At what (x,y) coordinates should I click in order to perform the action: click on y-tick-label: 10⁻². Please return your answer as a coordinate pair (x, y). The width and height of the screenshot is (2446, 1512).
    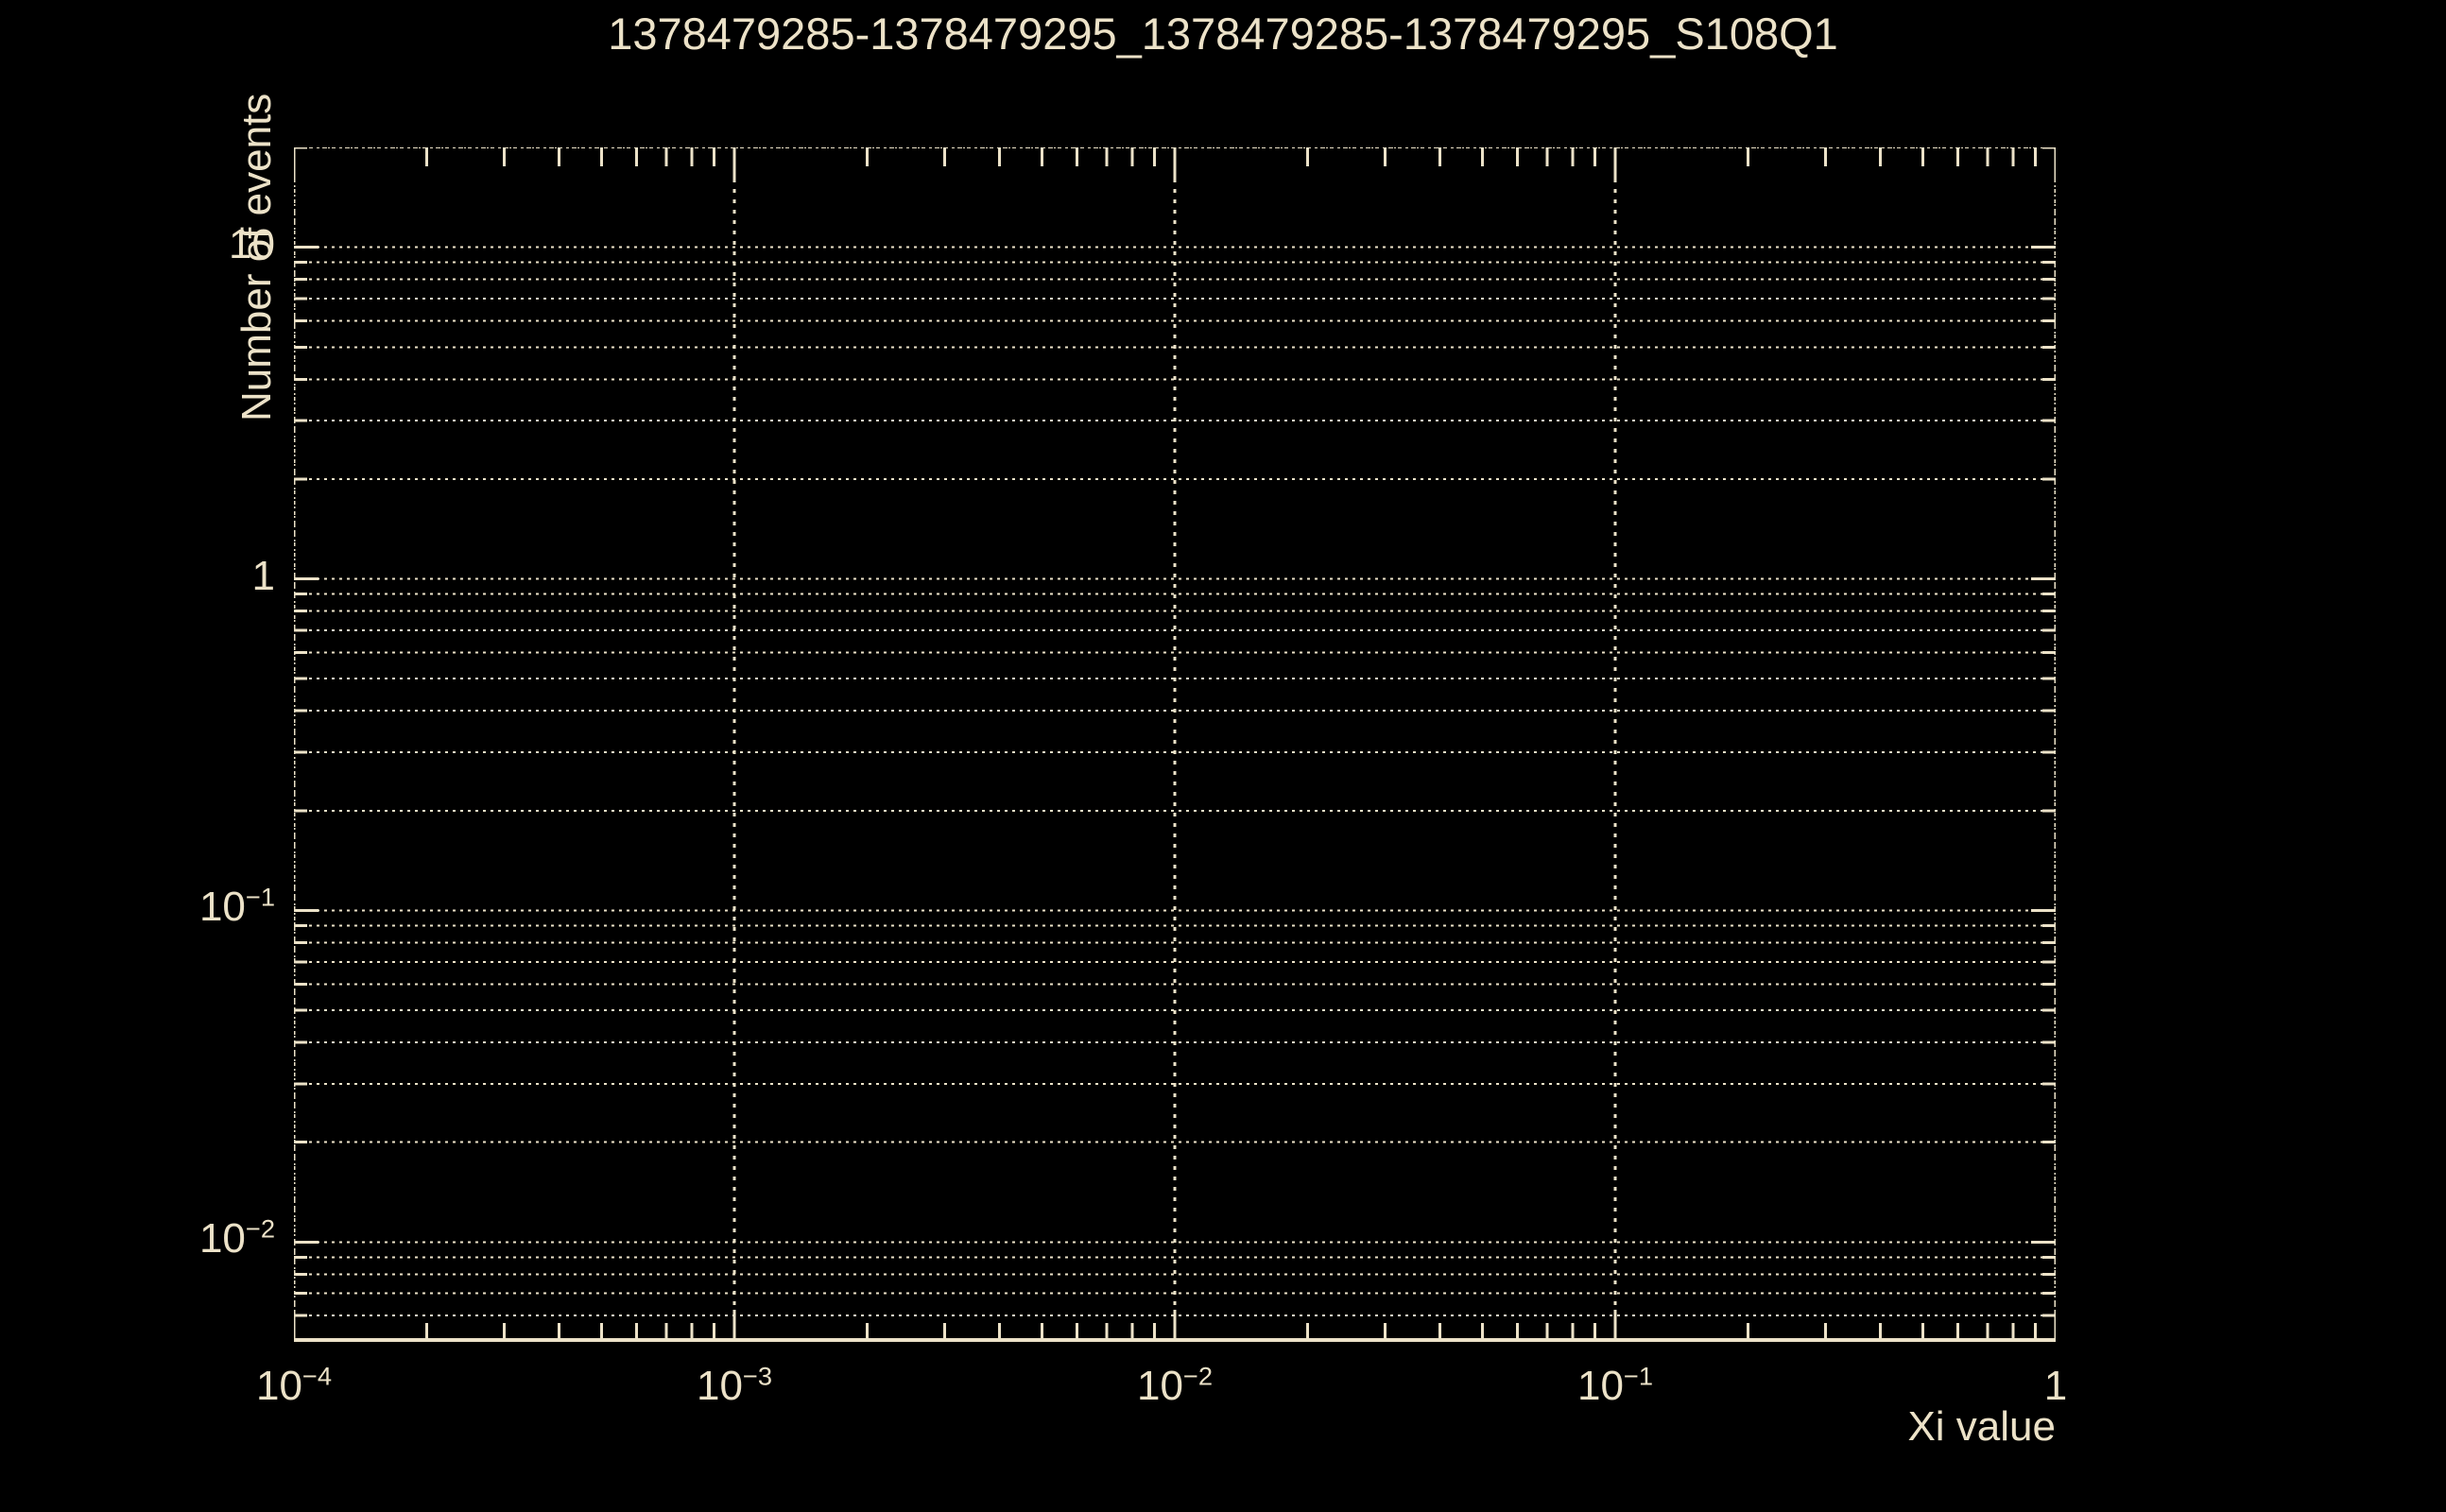
    Looking at the image, I should click on (237, 1238).